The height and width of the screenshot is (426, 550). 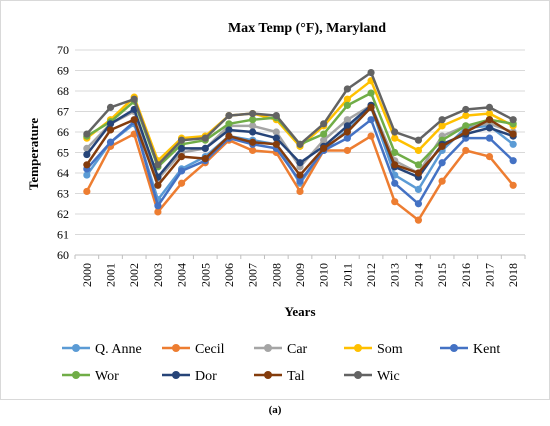 I want to click on legend-item: Wor, so click(x=90, y=376).